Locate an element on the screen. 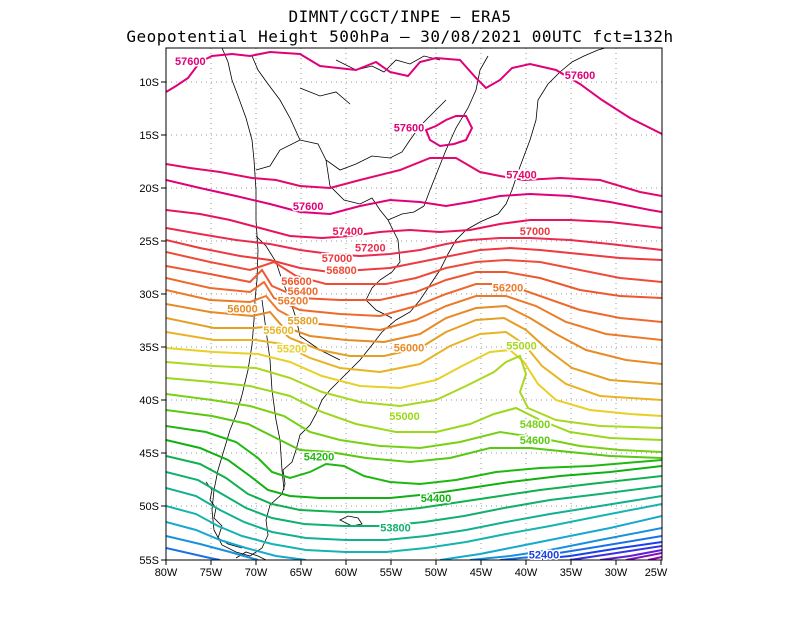 Image resolution: width=800 pixels, height=618 pixels. lat-tick-label: 10S is located at coordinates (149, 83).